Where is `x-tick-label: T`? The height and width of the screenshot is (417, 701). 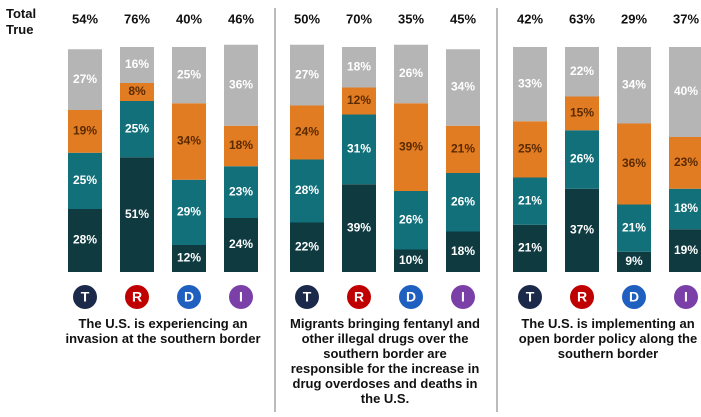
x-tick-label: T is located at coordinates (530, 297).